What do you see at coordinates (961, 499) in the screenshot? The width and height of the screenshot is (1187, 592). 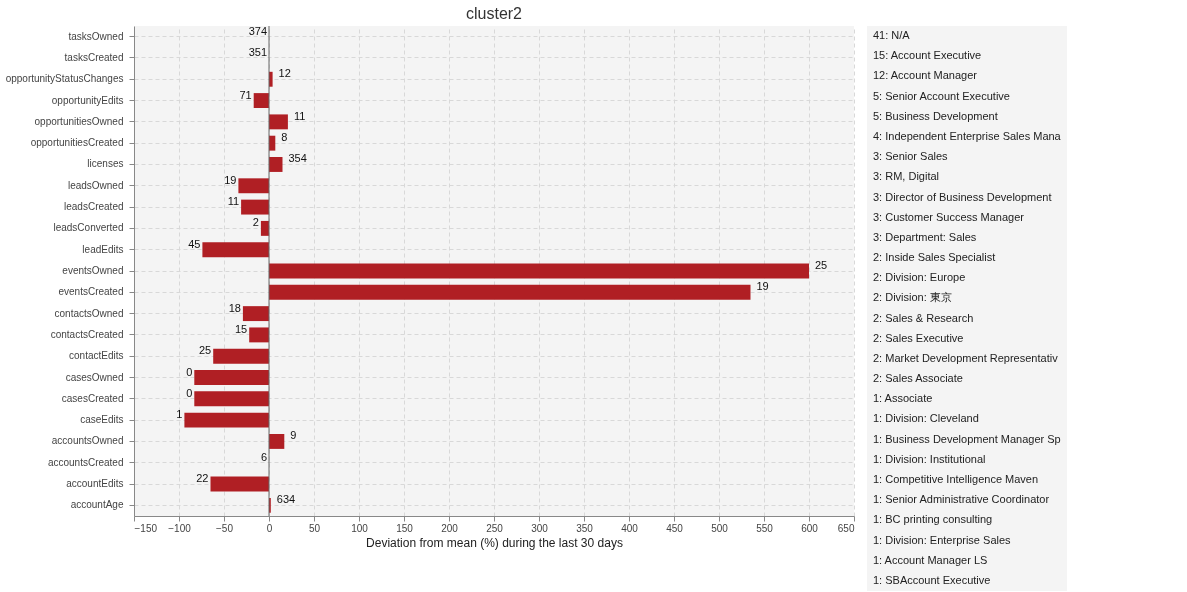 I see `text: 1: Senior Administrative Coordinator` at bounding box center [961, 499].